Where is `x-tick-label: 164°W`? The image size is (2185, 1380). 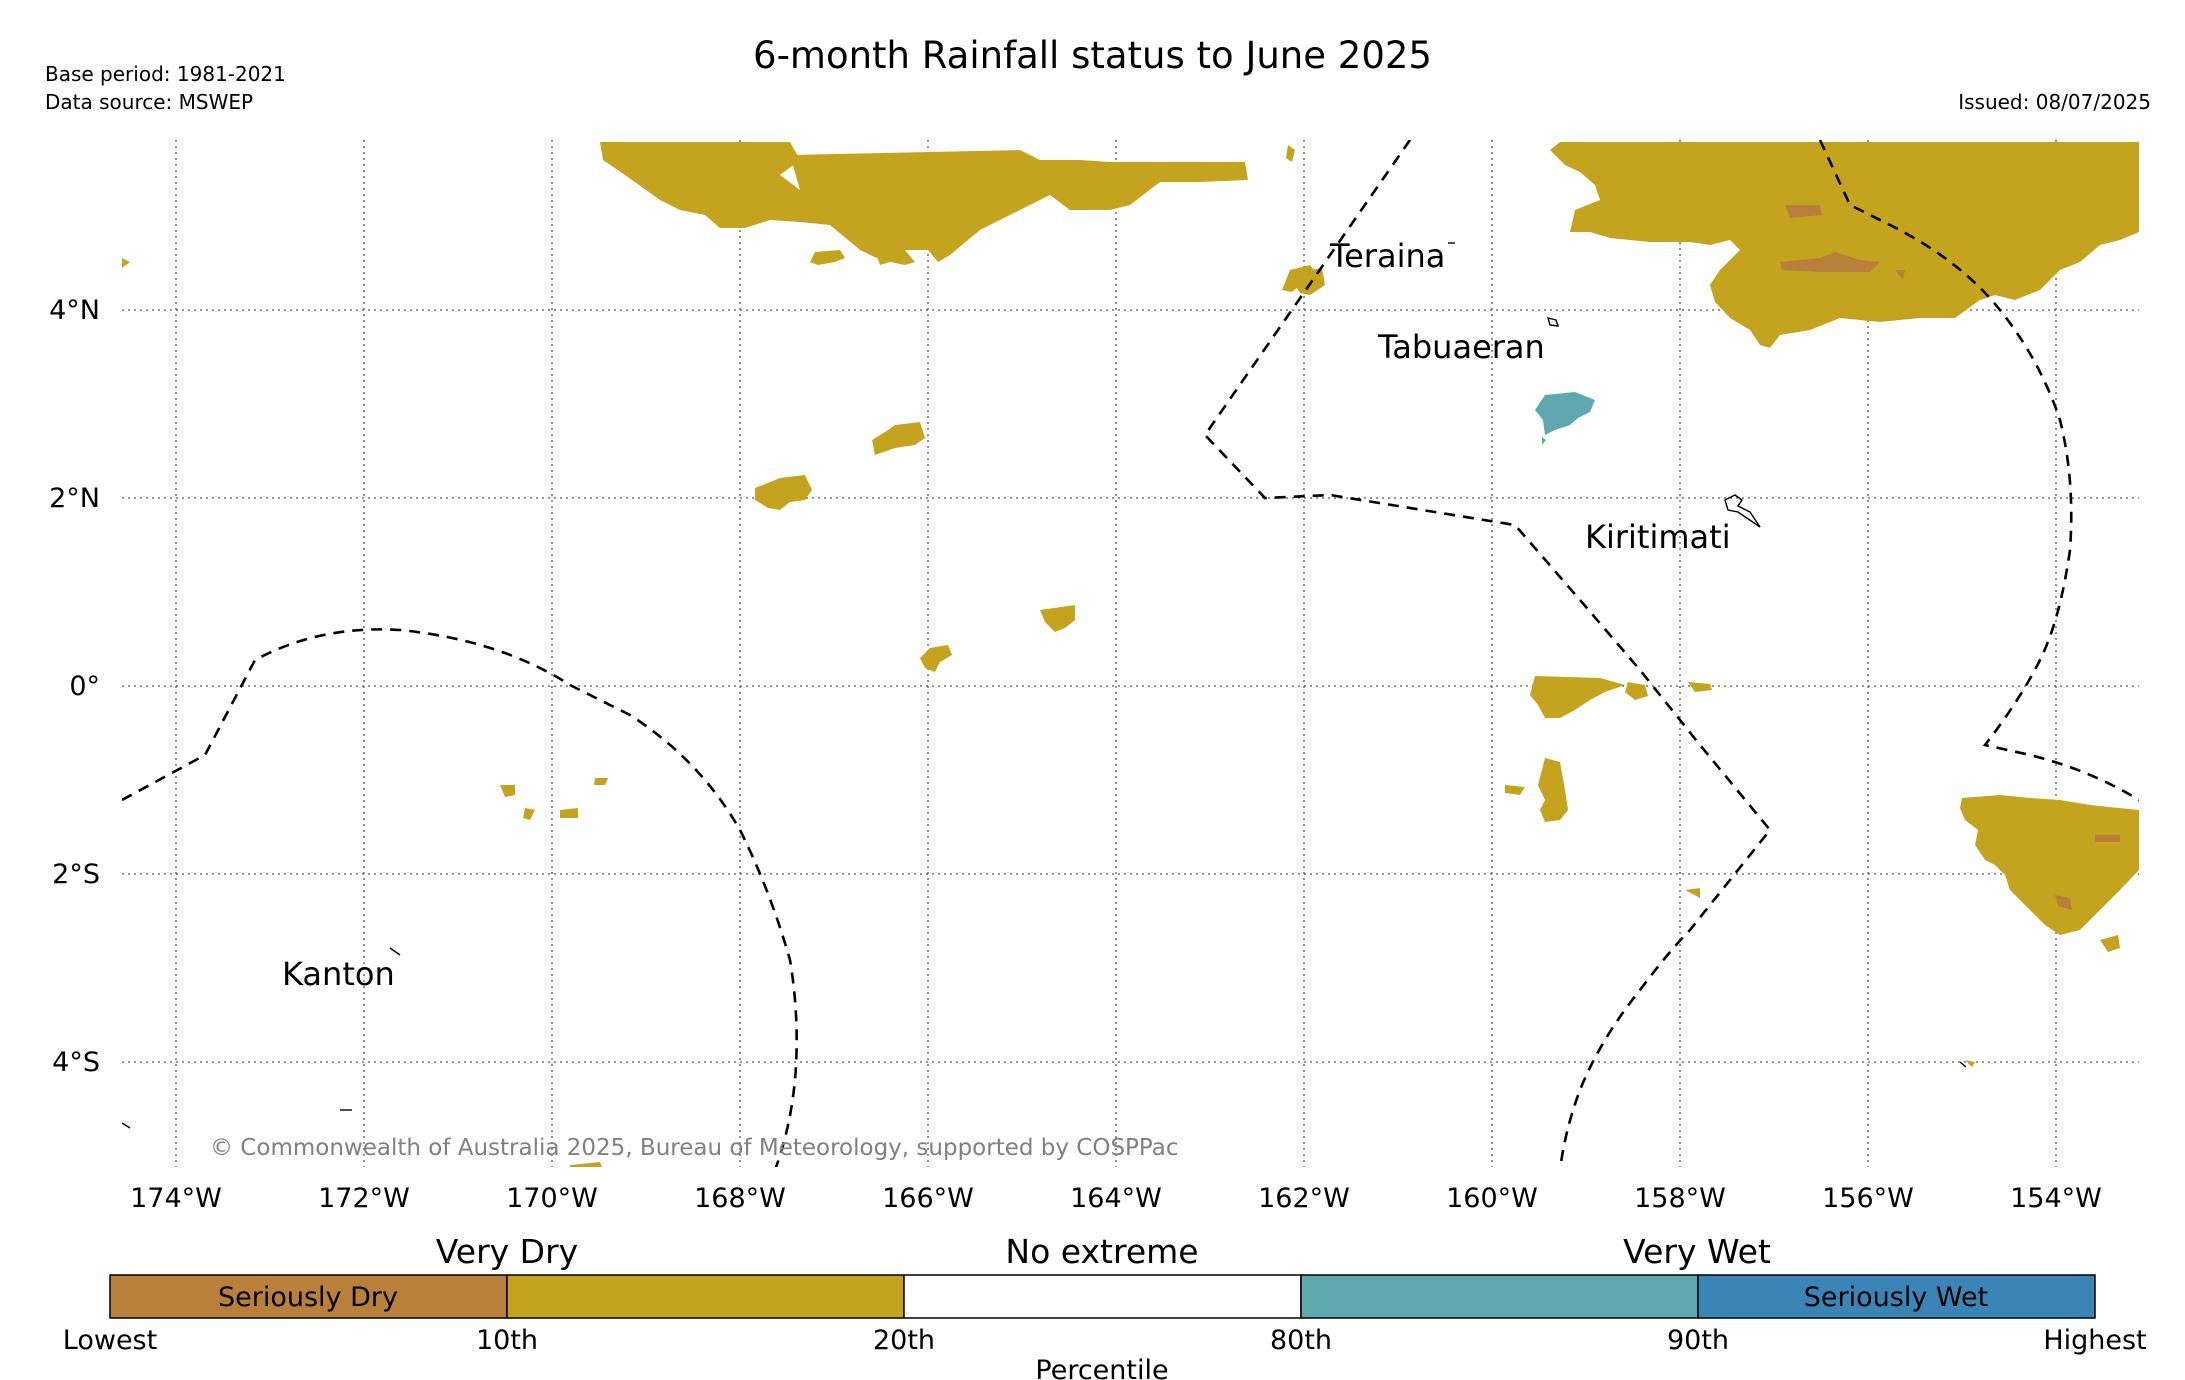
x-tick-label: 164°W is located at coordinates (1116, 1198).